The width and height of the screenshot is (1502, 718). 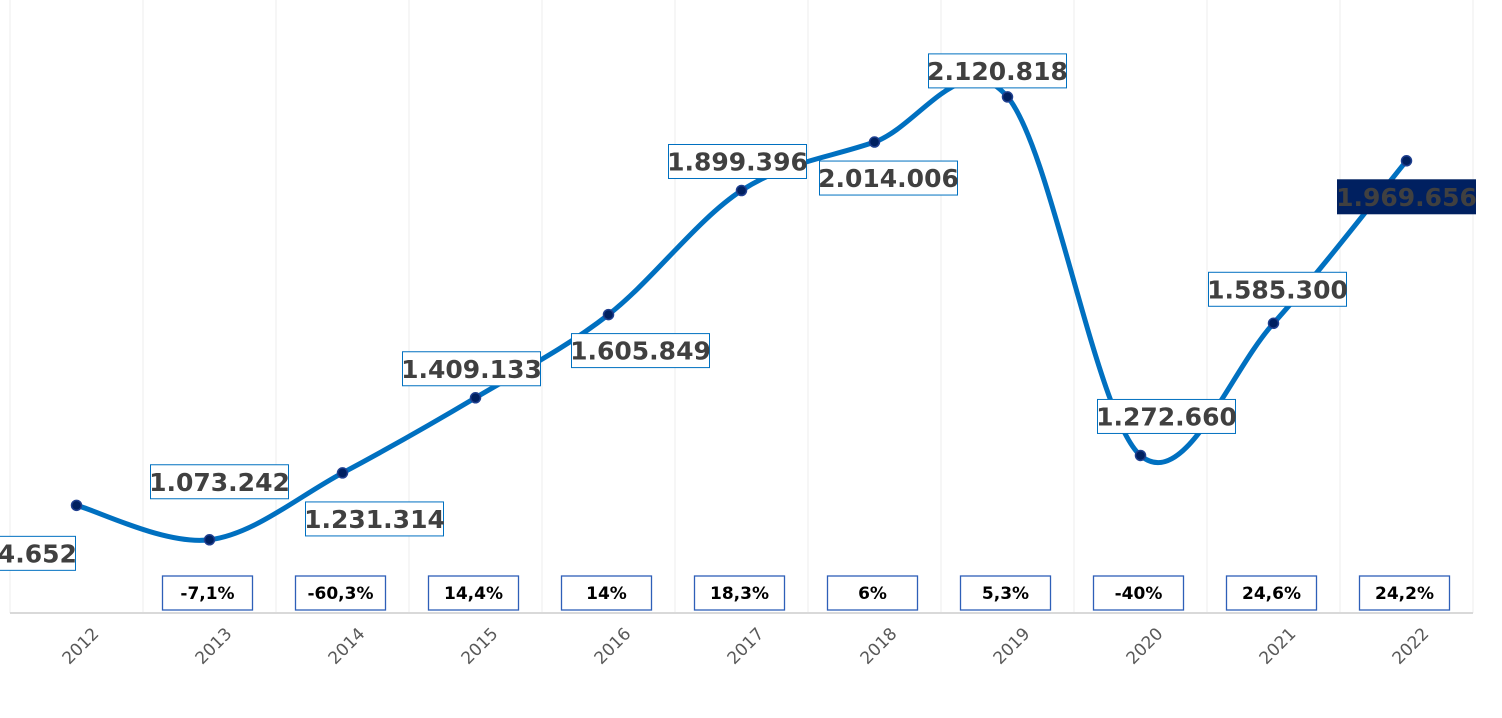 I want to click on data-label: 2.120.818, so click(x=997, y=71).